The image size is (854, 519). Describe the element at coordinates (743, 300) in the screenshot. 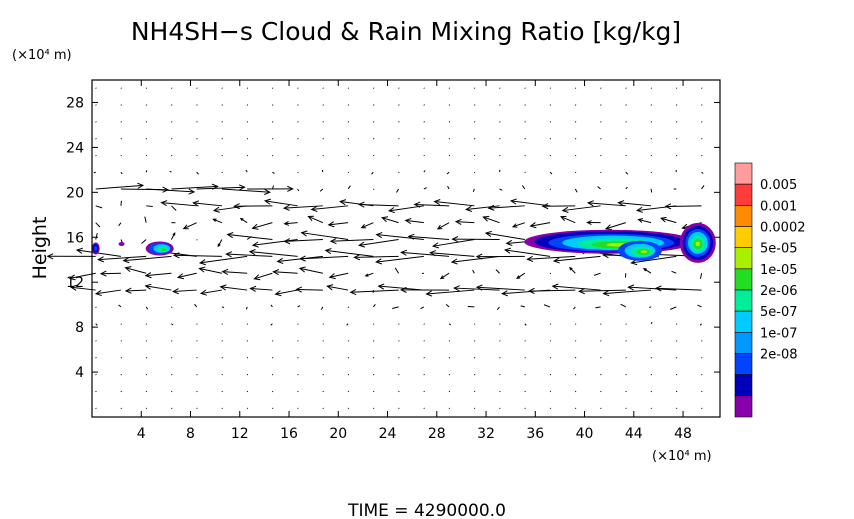

I see `colorbar-cell` at that location.